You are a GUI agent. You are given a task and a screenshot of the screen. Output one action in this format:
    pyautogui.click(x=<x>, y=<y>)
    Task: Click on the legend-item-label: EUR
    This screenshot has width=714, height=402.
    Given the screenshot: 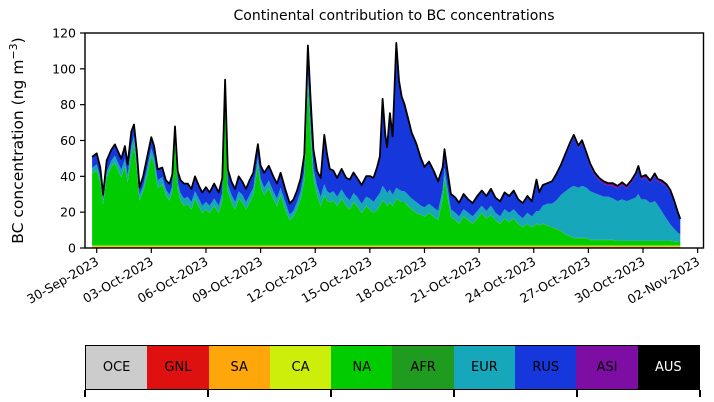 What is the action you would take?
    pyautogui.click(x=484, y=367)
    